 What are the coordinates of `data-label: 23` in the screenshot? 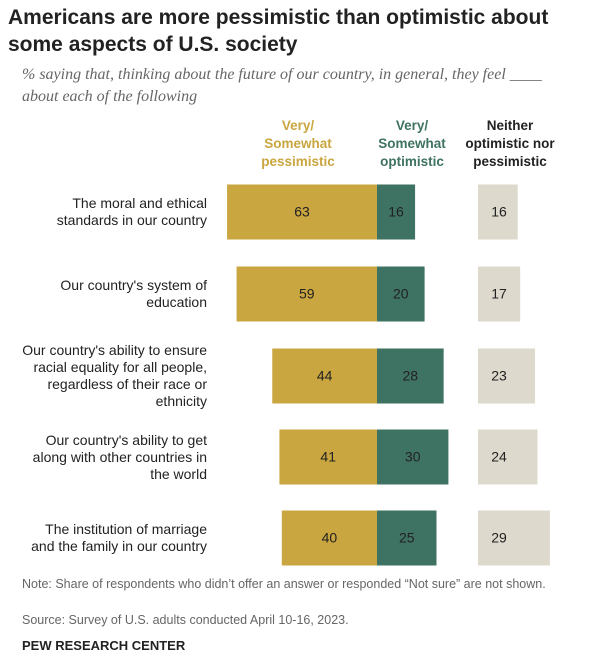 It's located at (499, 376).